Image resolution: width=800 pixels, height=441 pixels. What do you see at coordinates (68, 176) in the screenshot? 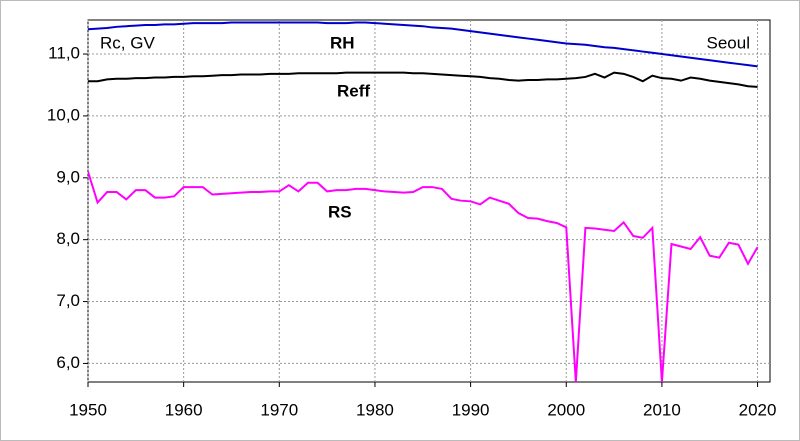
I see `y-tick-label: 9,0` at bounding box center [68, 176].